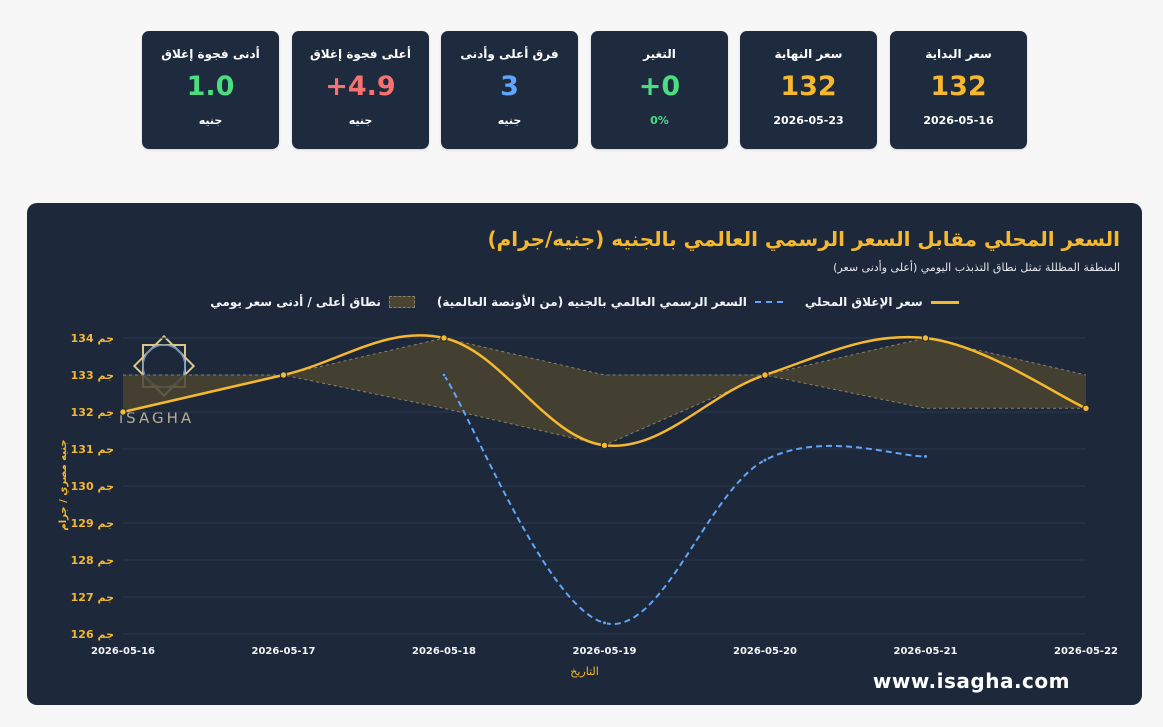  What do you see at coordinates (92, 449) in the screenshot?
I see `y-tick-label: 131 جم` at bounding box center [92, 449].